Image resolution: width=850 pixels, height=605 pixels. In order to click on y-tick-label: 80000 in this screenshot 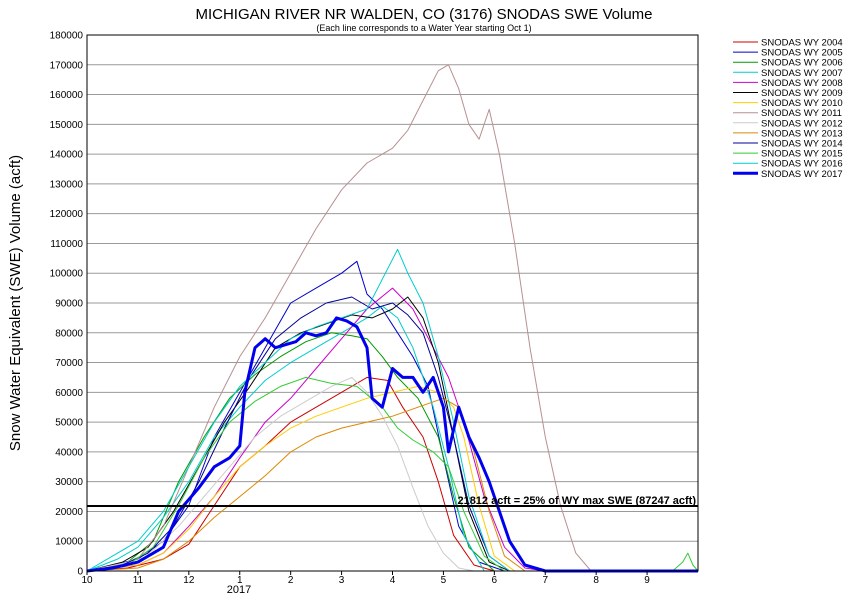, I will do `click(69, 333)`.